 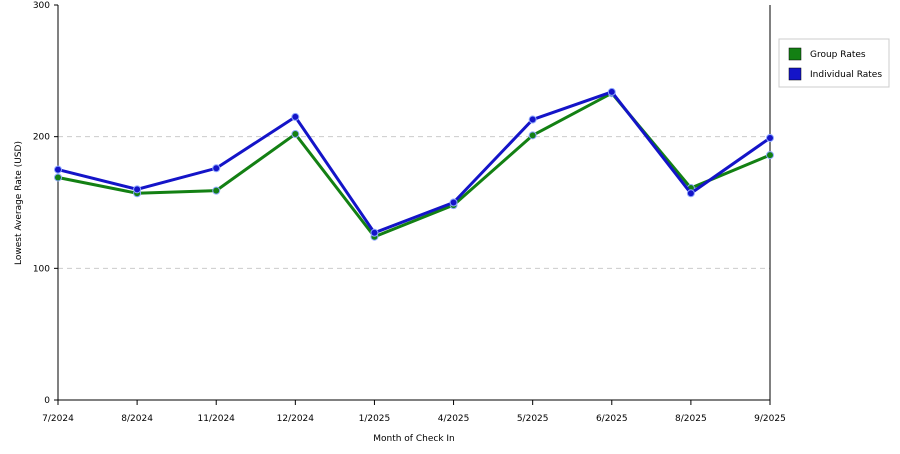 What do you see at coordinates (19, 203) in the screenshot?
I see `y-axis-label: Lowest Average Rate (USD)` at bounding box center [19, 203].